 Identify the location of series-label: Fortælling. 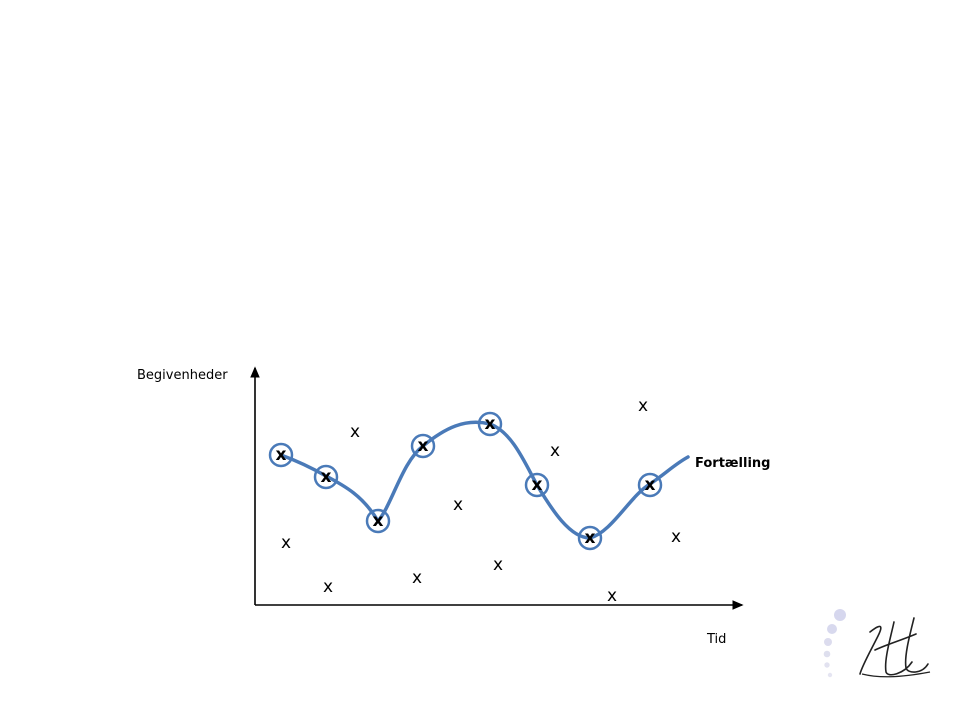
(733, 463).